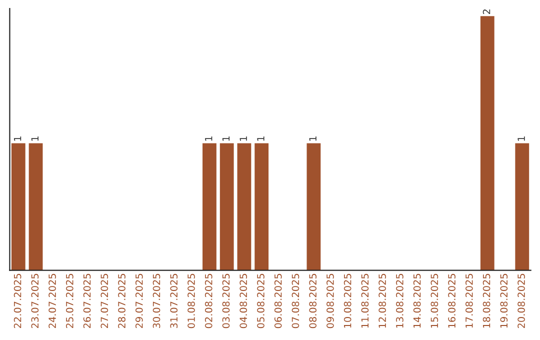 The image size is (540, 340). What do you see at coordinates (452, 301) in the screenshot?
I see `x-tick-label: 16.08.2025` at bounding box center [452, 301].